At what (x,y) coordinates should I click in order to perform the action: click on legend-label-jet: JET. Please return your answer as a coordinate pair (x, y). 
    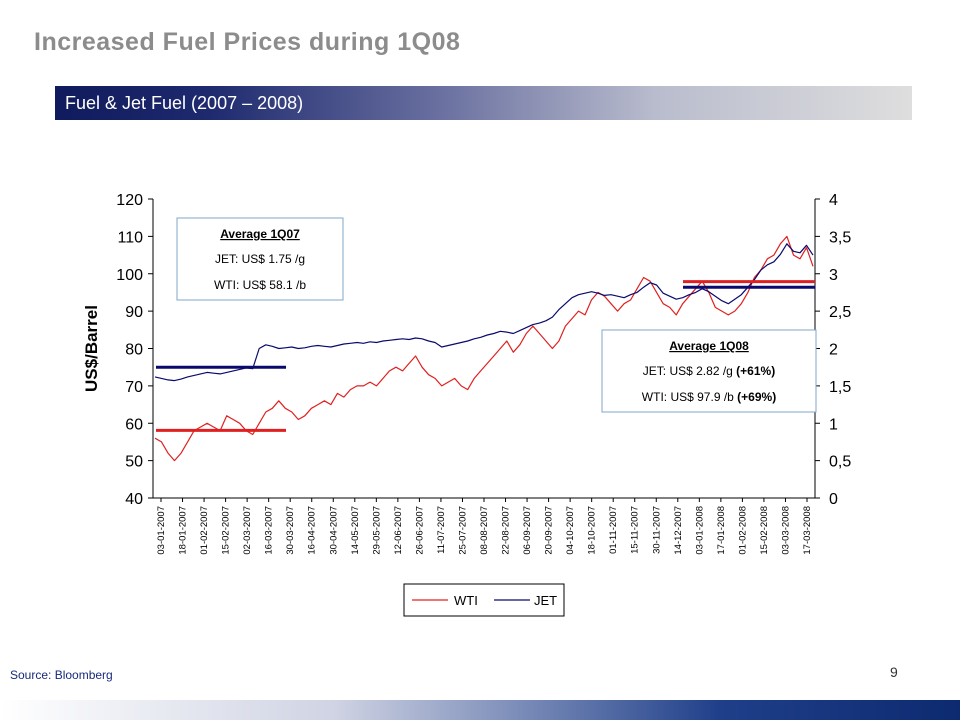
    Looking at the image, I should click on (545, 600).